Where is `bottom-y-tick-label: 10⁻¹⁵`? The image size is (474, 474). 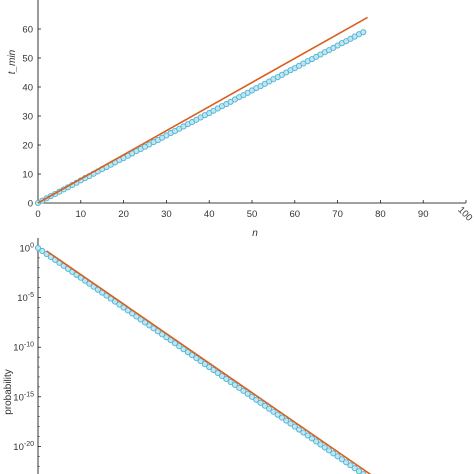
bottom-y-tick-label: 10⁻¹⁵ is located at coordinates (23, 397).